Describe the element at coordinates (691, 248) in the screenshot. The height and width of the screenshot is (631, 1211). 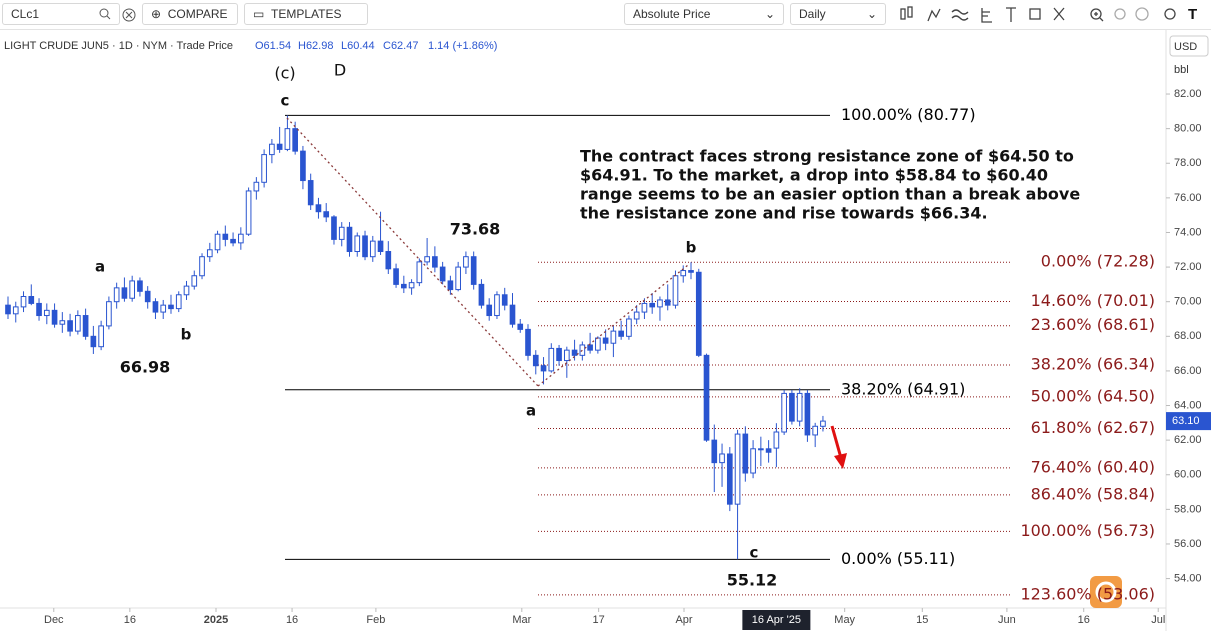
I see `wave-label: b` at that location.